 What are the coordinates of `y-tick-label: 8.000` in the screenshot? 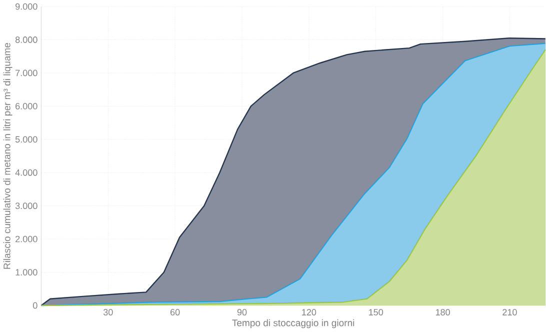 It's located at (26, 40).